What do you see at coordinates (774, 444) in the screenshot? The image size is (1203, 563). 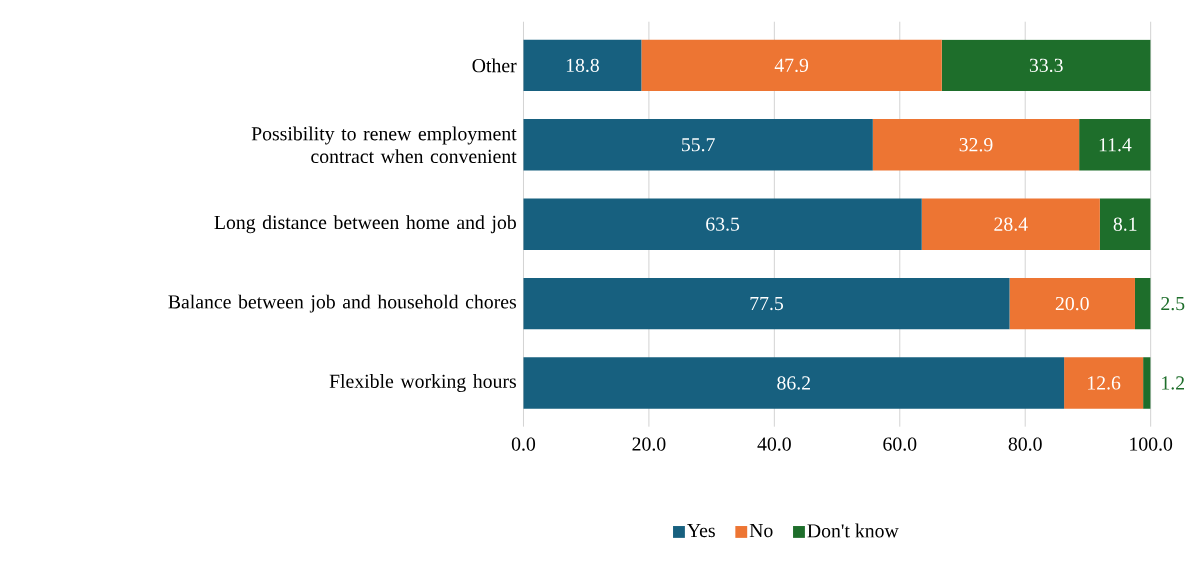 I see `x-tick-label: 40.0` at bounding box center [774, 444].